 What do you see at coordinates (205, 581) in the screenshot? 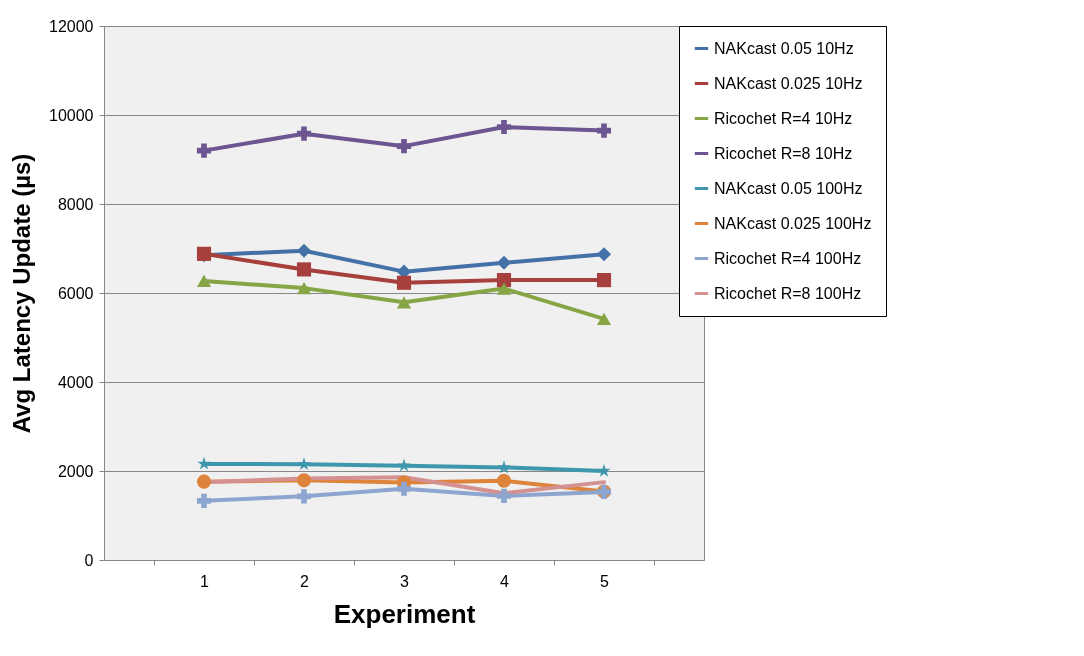
I see `x-tick-label: 1` at bounding box center [205, 581].